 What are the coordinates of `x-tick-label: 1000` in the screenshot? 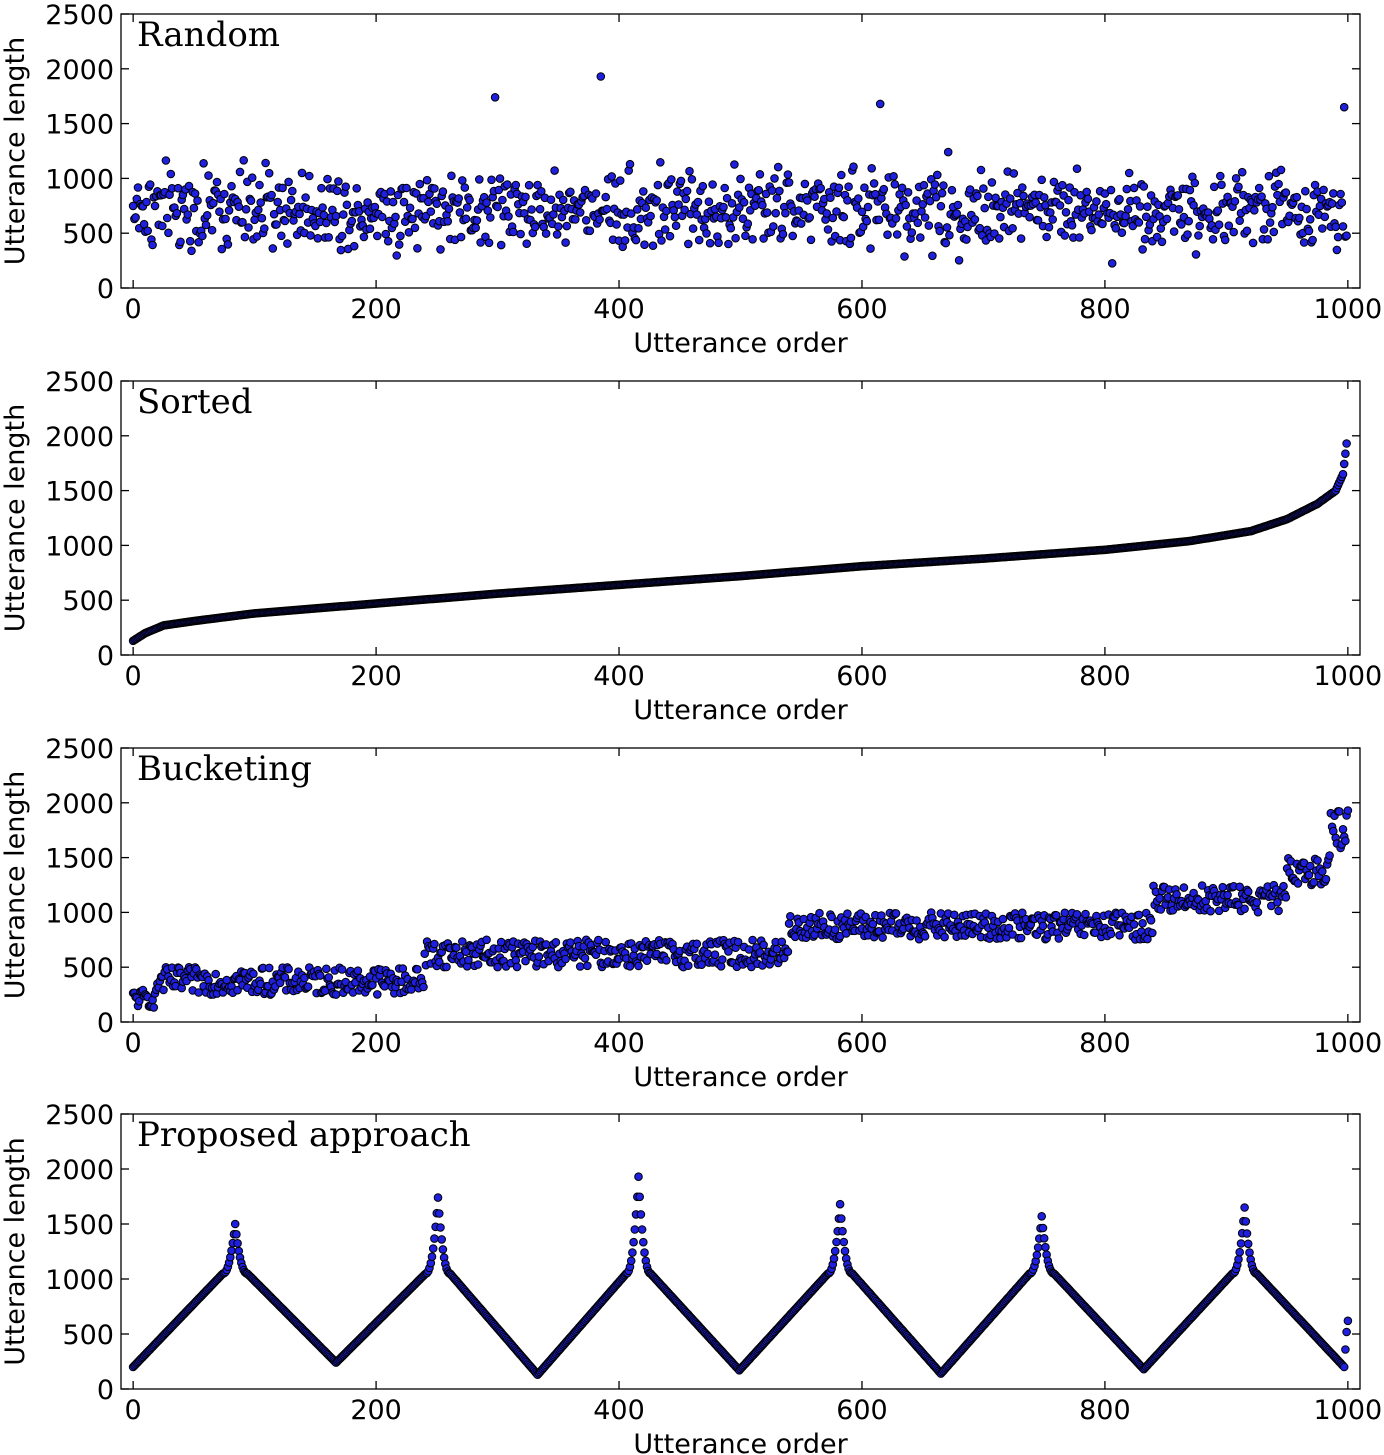 It's located at (1347, 309).